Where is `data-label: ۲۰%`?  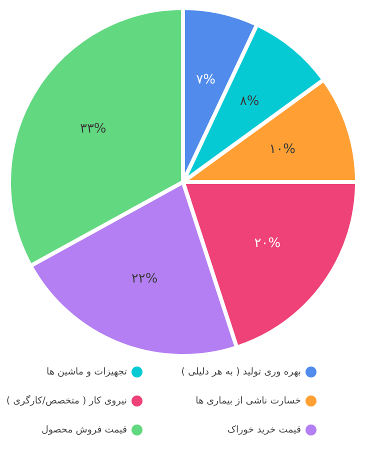
data-label: ۲۰% is located at coordinates (267, 243).